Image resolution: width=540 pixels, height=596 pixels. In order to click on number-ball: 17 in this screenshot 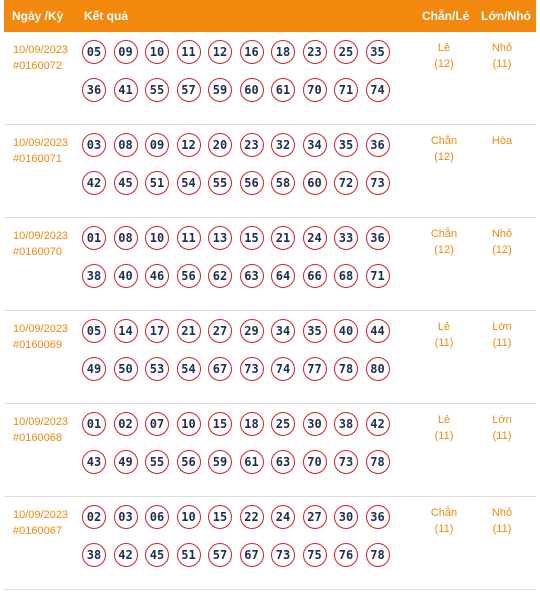, I will do `click(157, 331)`.